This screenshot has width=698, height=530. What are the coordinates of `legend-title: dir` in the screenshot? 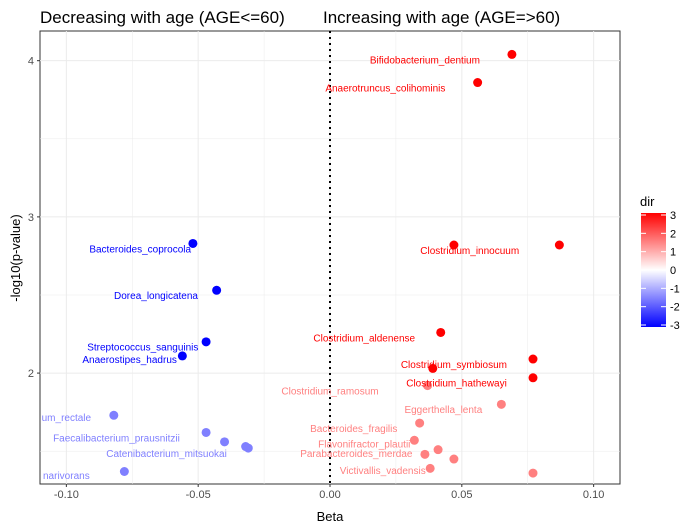 It's located at (647, 201).